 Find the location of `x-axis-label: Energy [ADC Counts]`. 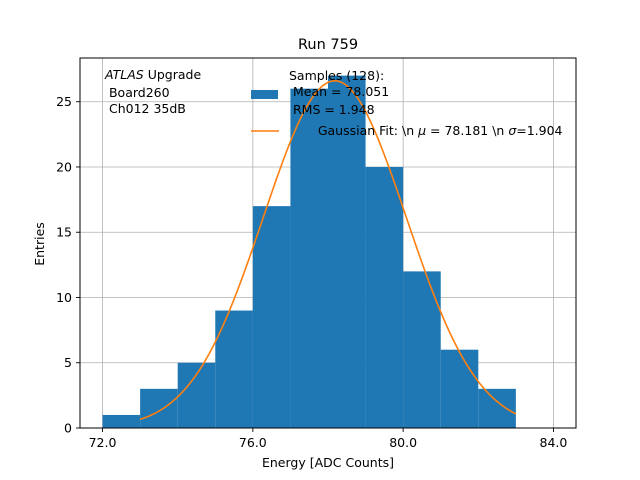

x-axis-label: Energy [ADC Counts] is located at coordinates (328, 462).